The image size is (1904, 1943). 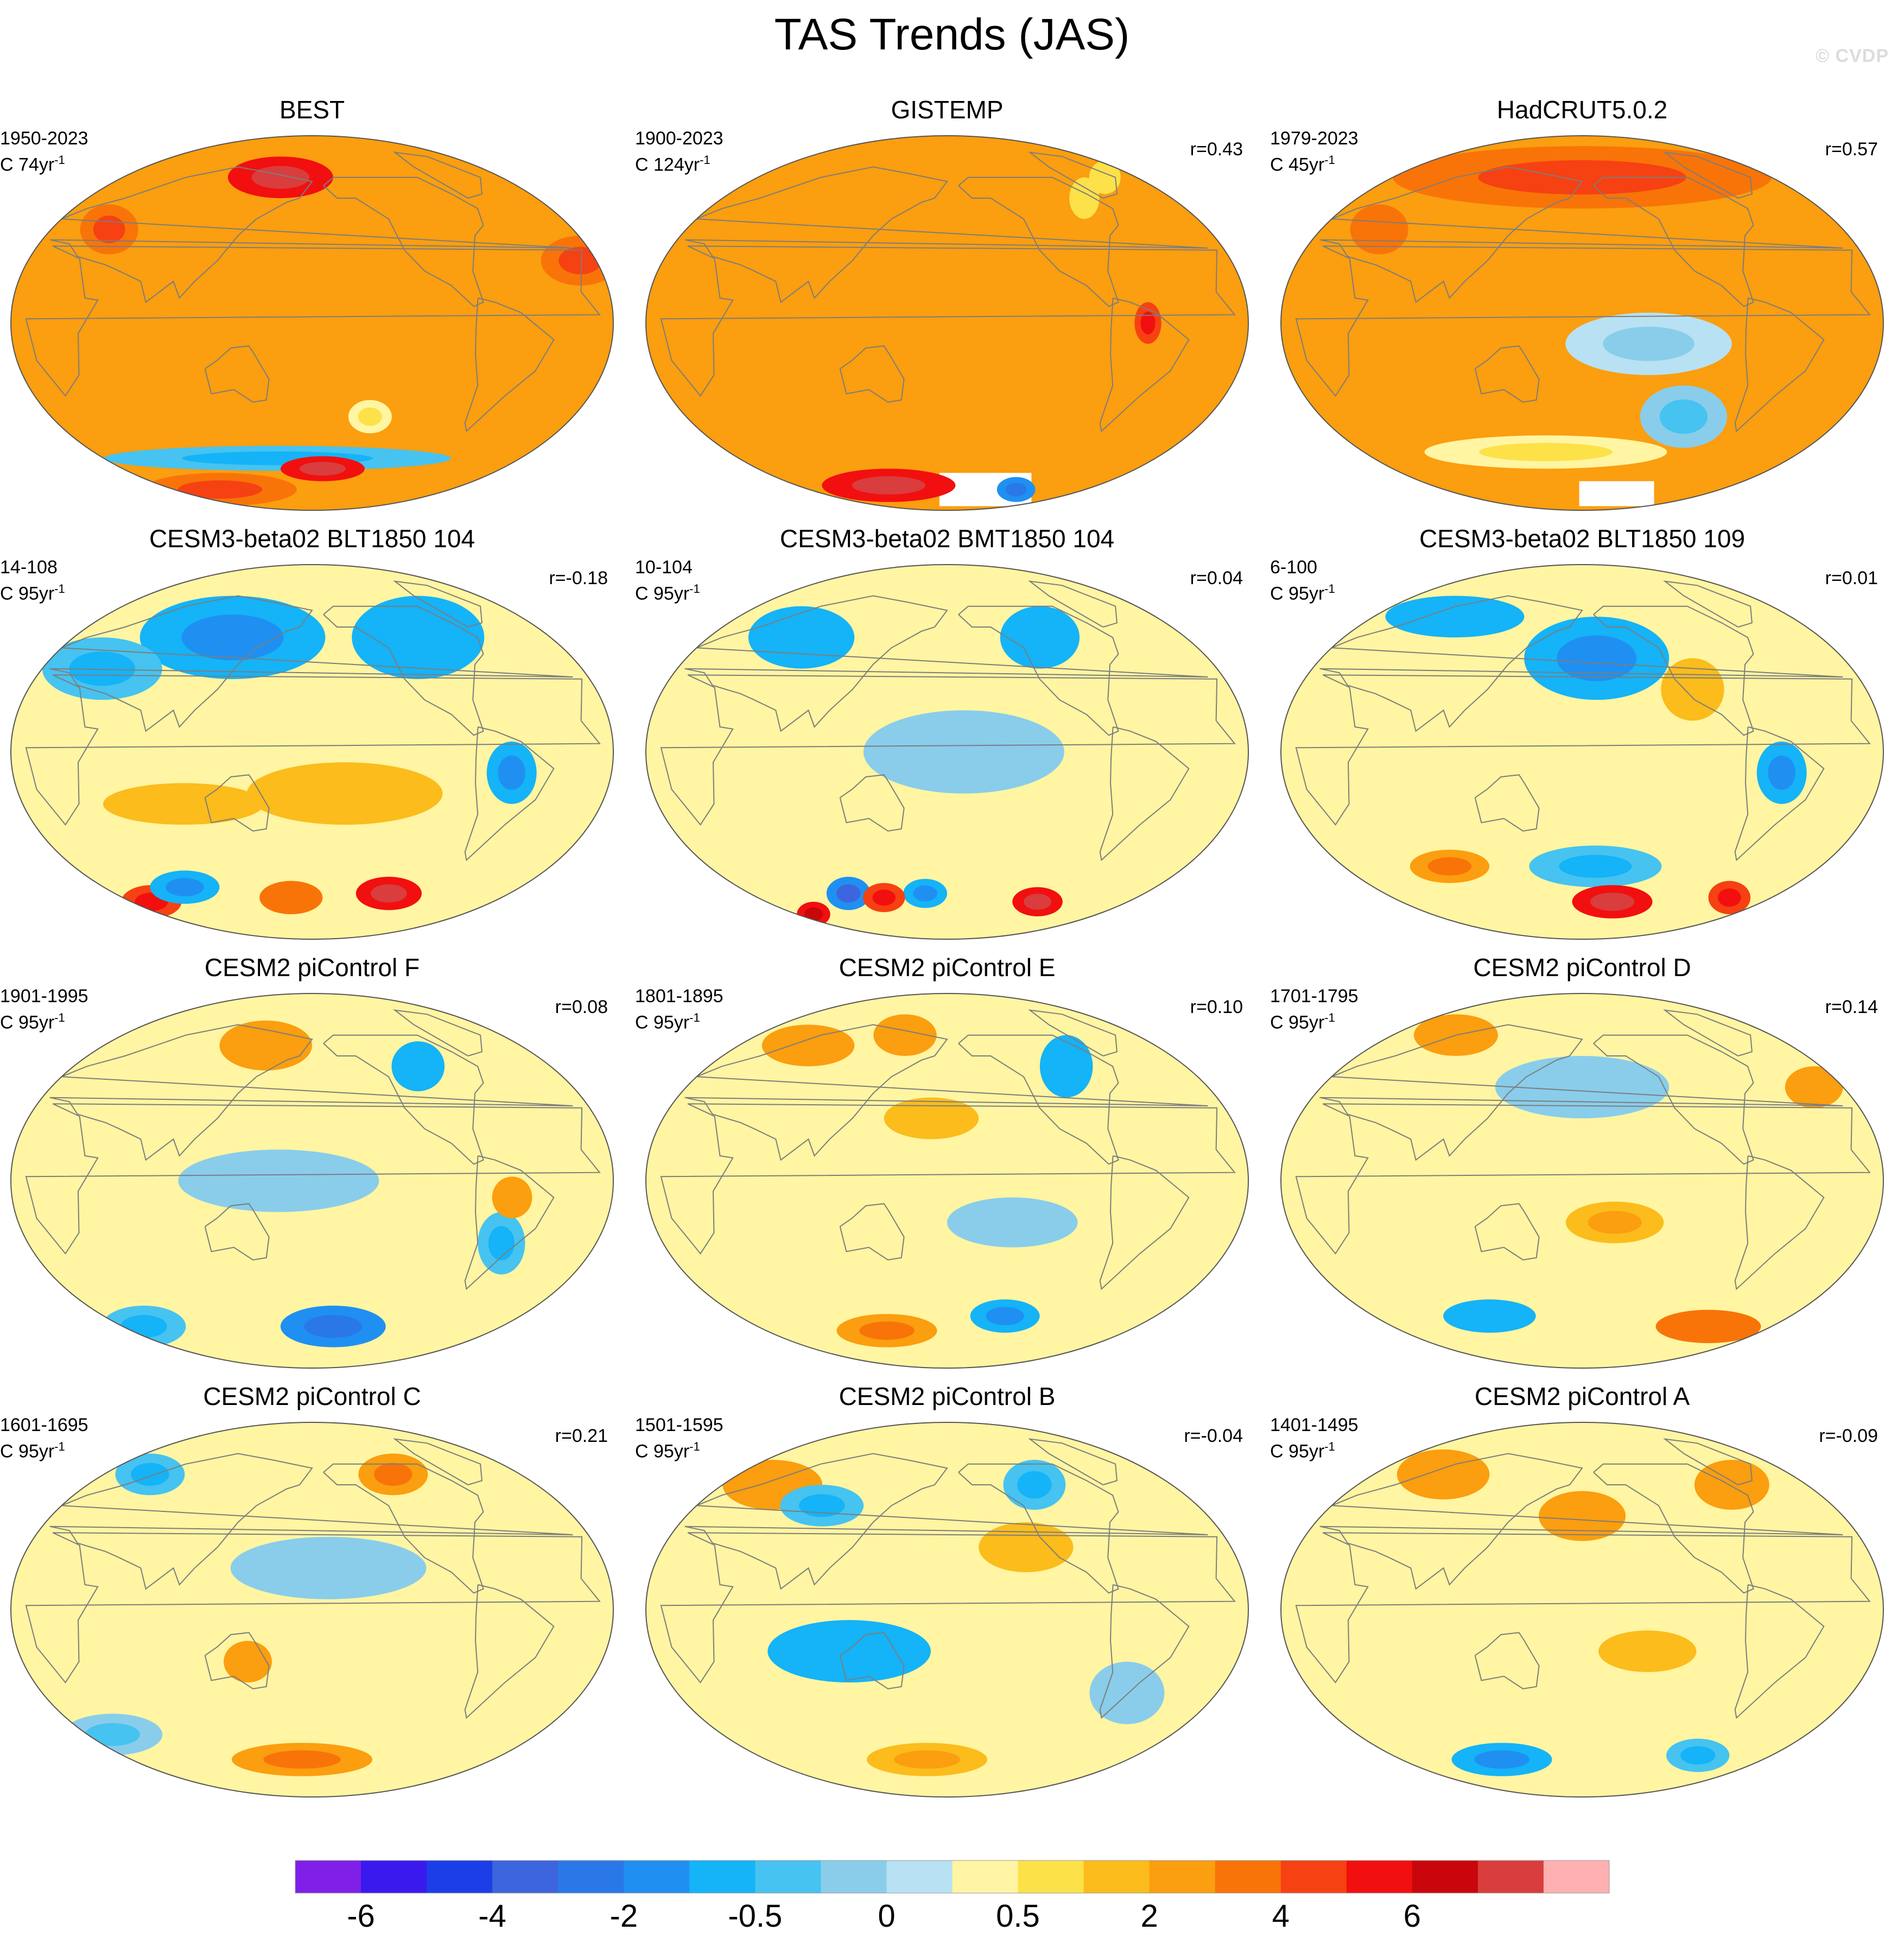 I want to click on page-title: TAS Trends (JAS), so click(x=952, y=34).